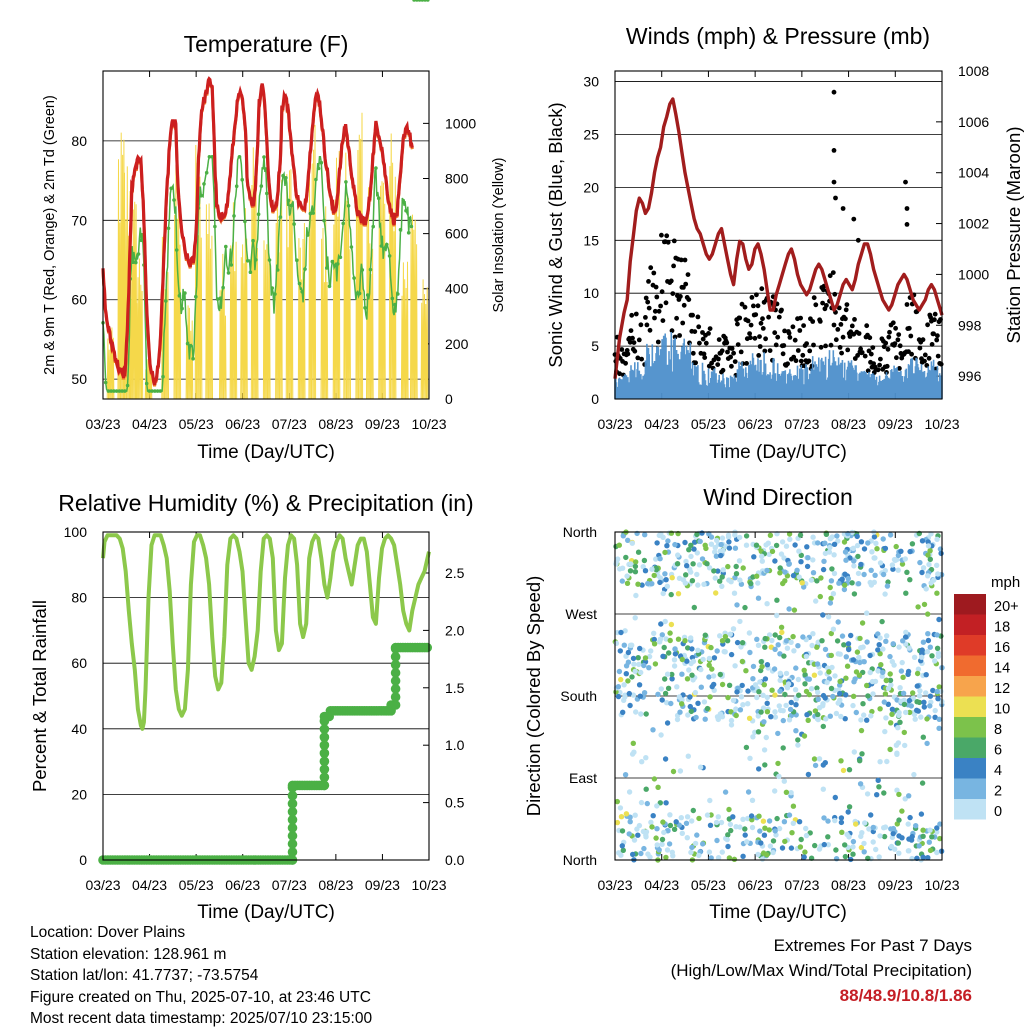  Describe the element at coordinates (102, 424) in the screenshot. I see `x-tick-label: 03/23` at that location.